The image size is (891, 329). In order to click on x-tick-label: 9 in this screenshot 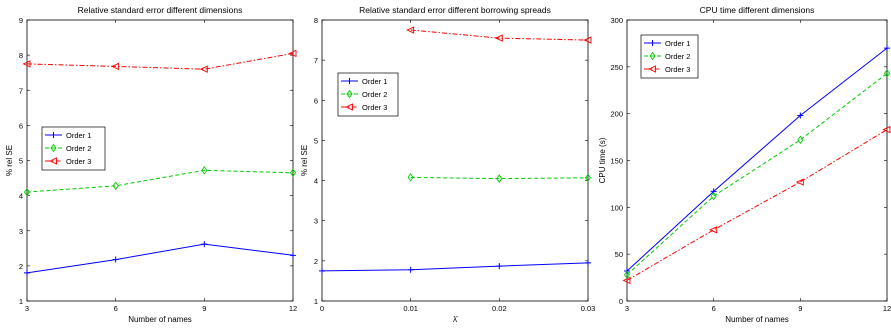, I will do `click(800, 308)`.